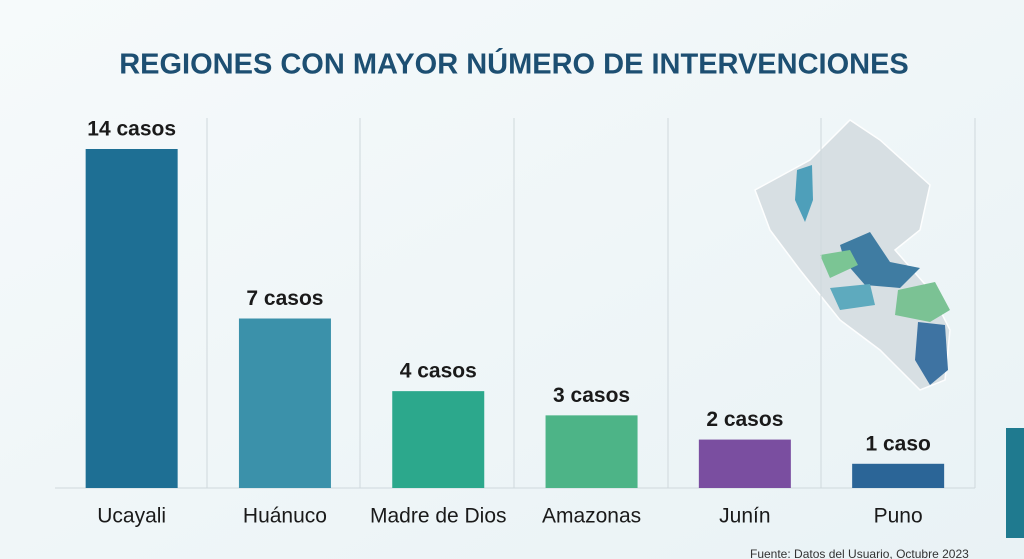 Image resolution: width=1024 pixels, height=559 pixels. Describe the element at coordinates (131, 516) in the screenshot. I see `x-tick-label: Ucayali` at that location.